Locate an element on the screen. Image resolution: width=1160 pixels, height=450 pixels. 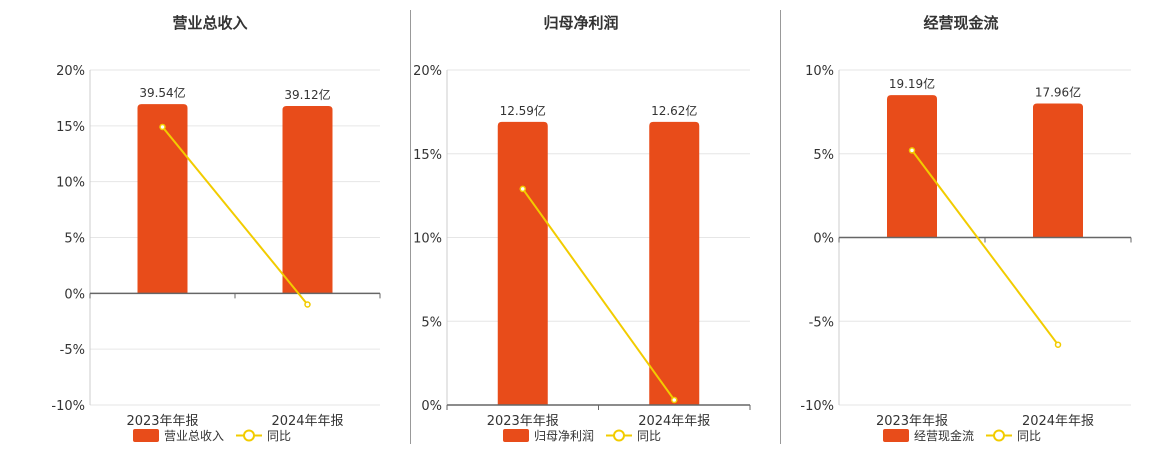
bar-value-label: 12.59亿 is located at coordinates (523, 110).